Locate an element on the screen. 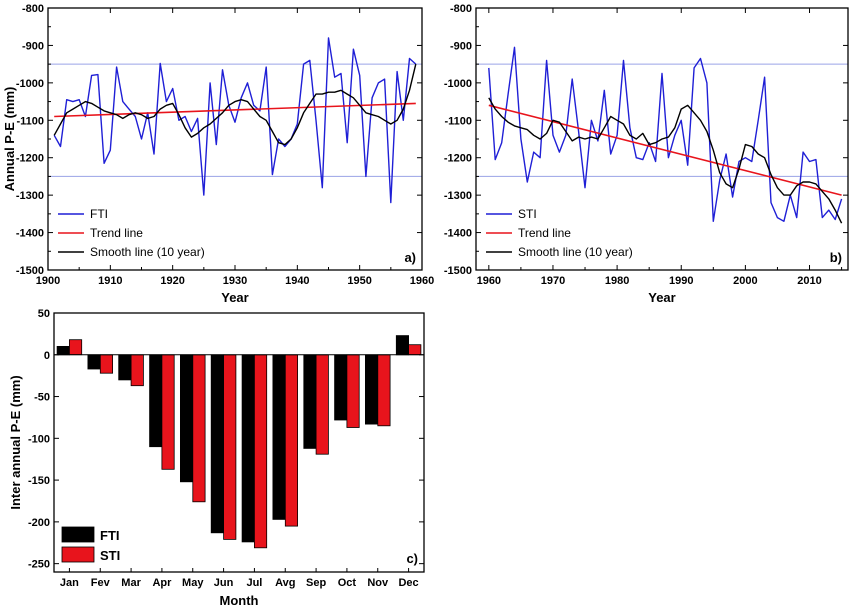 The height and width of the screenshot is (609, 850). bar-fti-jan is located at coordinates (63, 350).